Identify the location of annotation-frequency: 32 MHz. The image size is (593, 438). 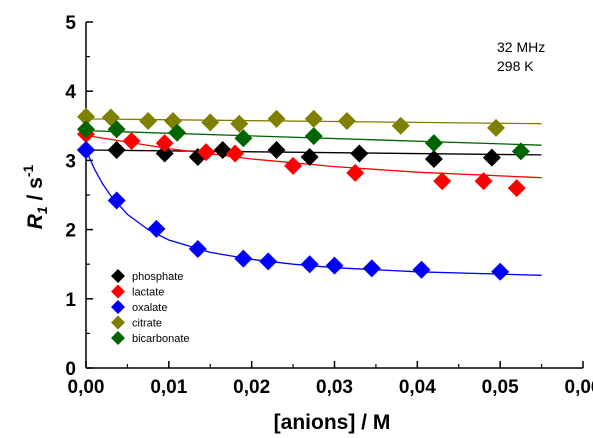
(521, 47).